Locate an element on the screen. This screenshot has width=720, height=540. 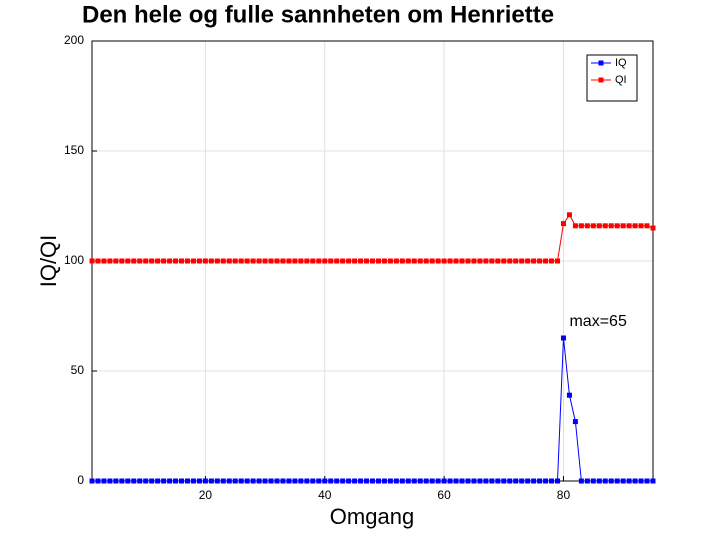
annotation: max=65 is located at coordinates (597, 321).